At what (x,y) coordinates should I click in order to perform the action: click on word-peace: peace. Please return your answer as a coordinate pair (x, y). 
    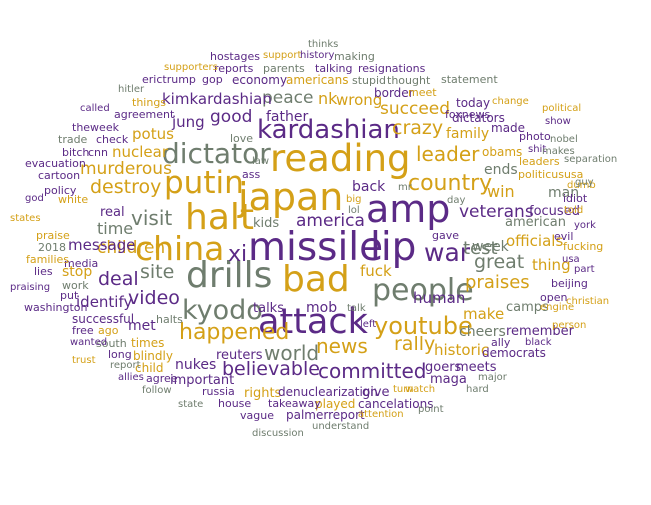
    Looking at the image, I should click on (288, 98).